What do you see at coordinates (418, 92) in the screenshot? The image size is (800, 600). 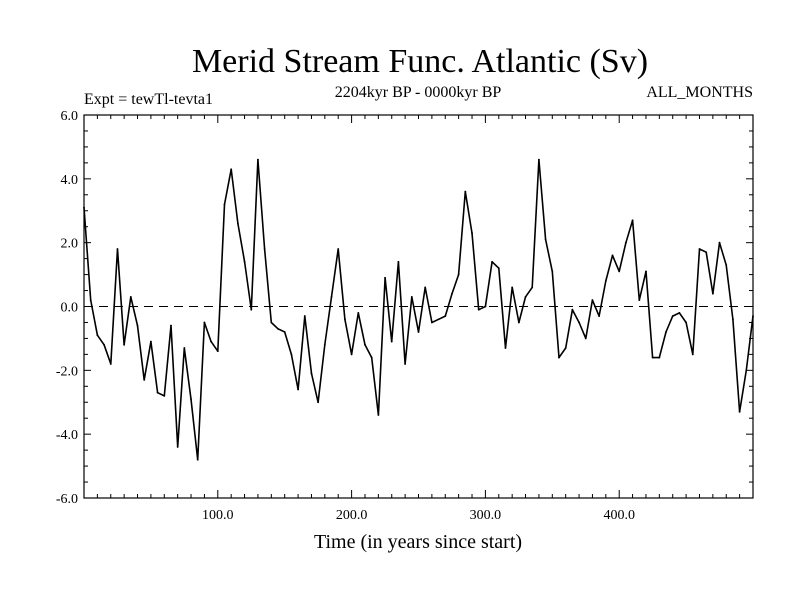 I see `time-range-label: 2204kyr BP - 0000kyr BP` at bounding box center [418, 92].